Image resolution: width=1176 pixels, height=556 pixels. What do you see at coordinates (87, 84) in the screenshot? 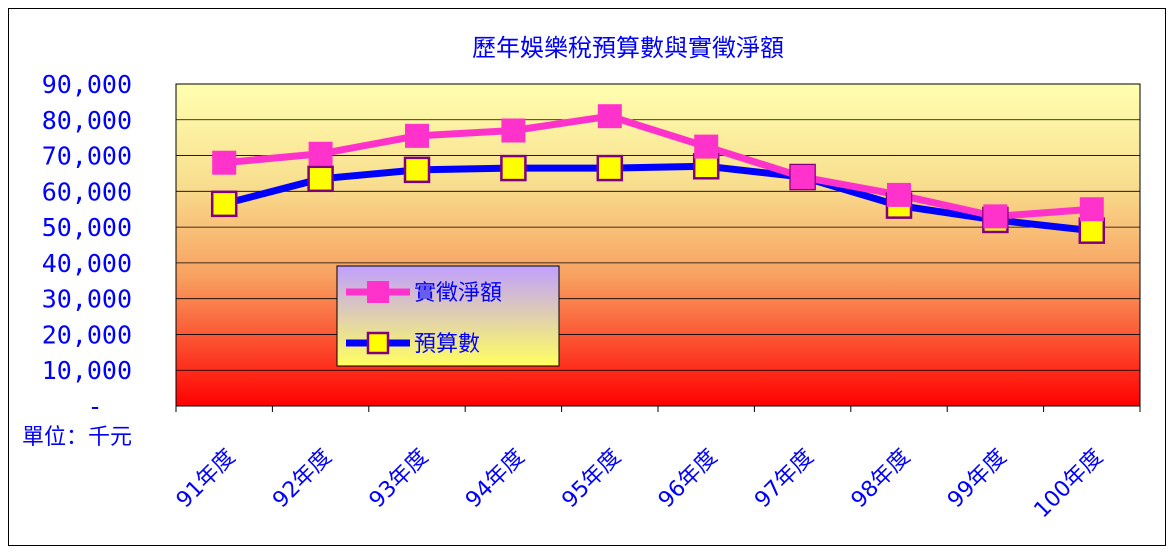
I see `y-tick-label: 90,000` at bounding box center [87, 84].